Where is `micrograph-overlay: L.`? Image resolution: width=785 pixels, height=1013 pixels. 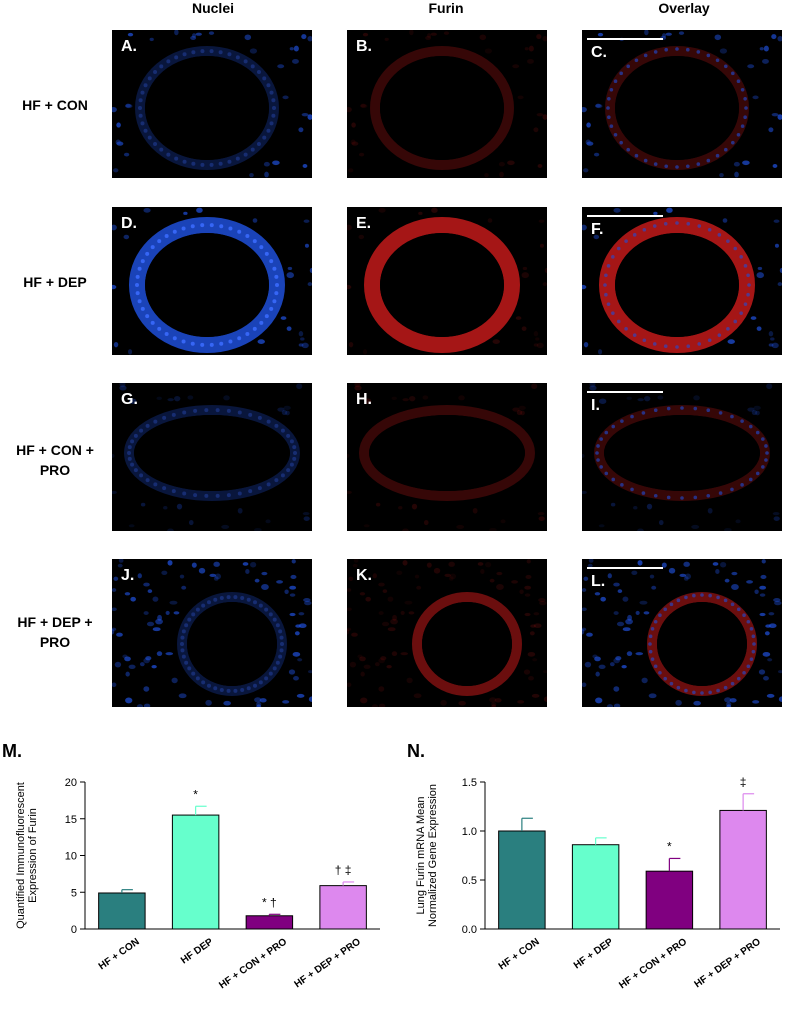 micrograph-overlay: L. is located at coordinates (682, 633).